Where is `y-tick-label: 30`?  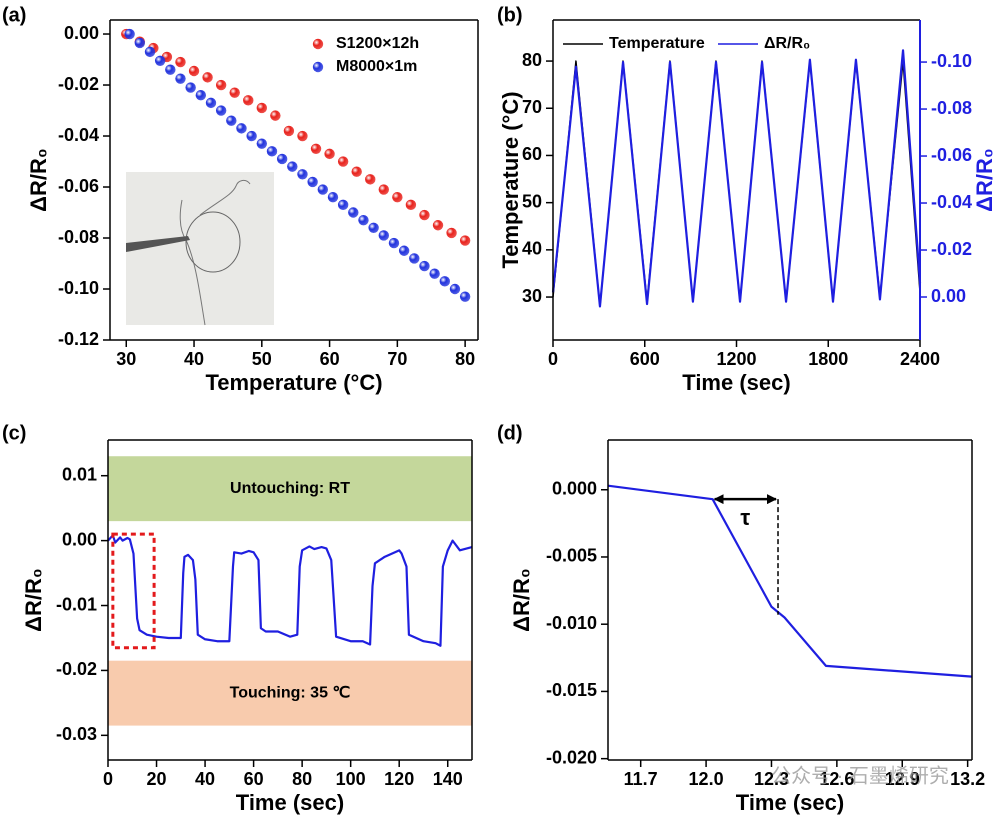
y-tick-label: 30 is located at coordinates (532, 296).